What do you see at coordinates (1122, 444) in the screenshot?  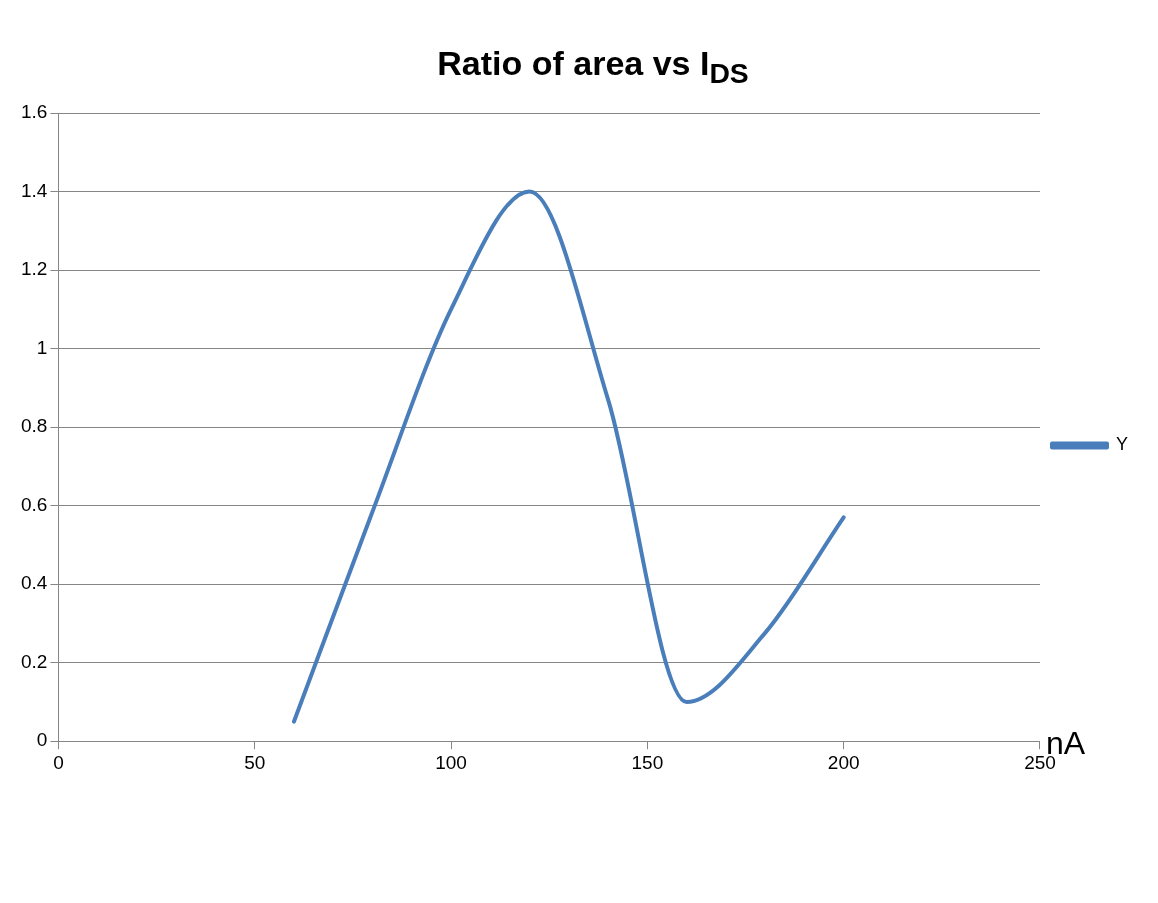 I see `legend-label: Y` at bounding box center [1122, 444].